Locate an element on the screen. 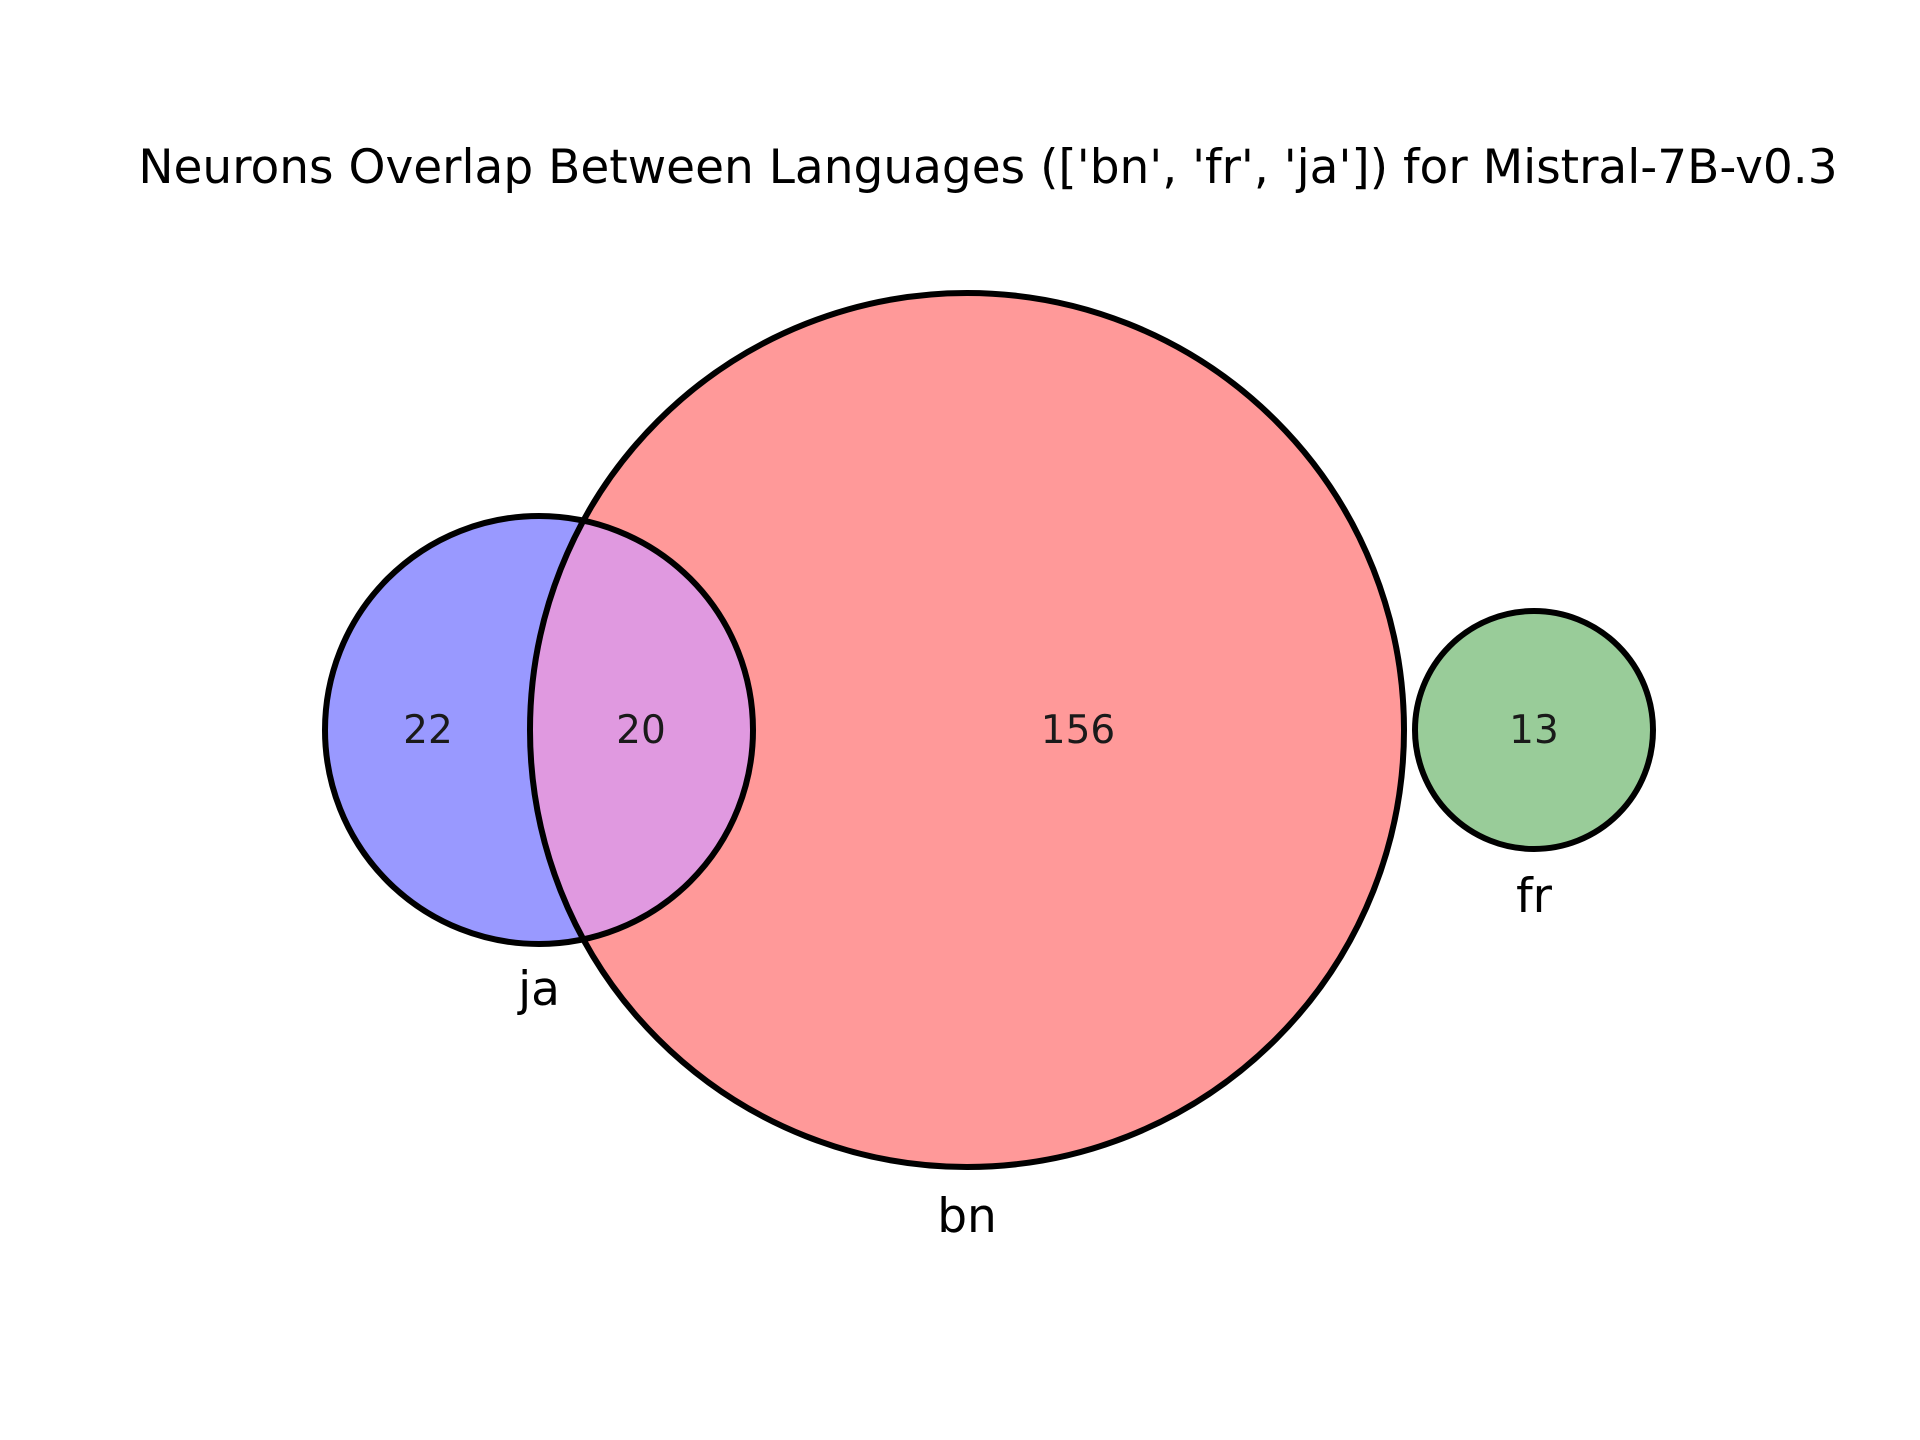  region-count-ja-only: 22 is located at coordinates (428, 730).